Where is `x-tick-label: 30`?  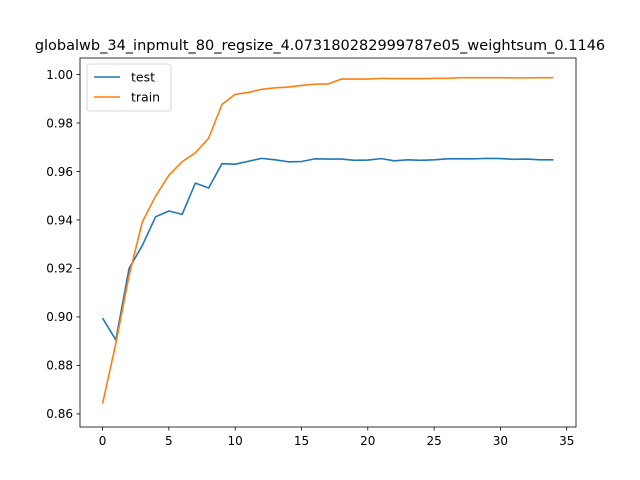
x-tick-label: 30 is located at coordinates (500, 441).